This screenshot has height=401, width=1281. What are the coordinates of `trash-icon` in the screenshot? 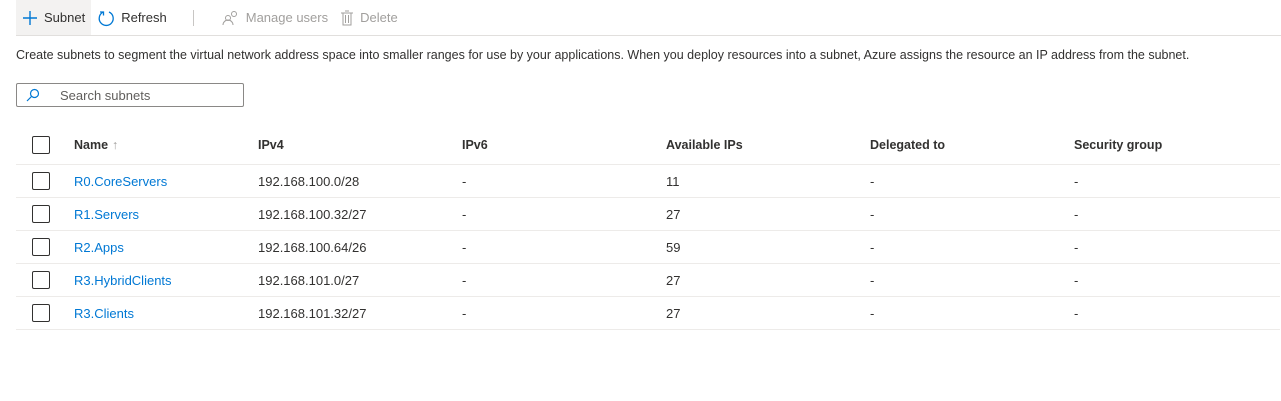 It's located at (347, 17).